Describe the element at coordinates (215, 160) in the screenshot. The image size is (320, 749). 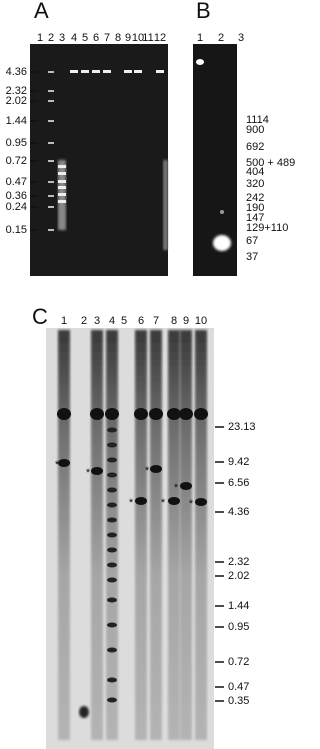
I see `gel-b` at that location.